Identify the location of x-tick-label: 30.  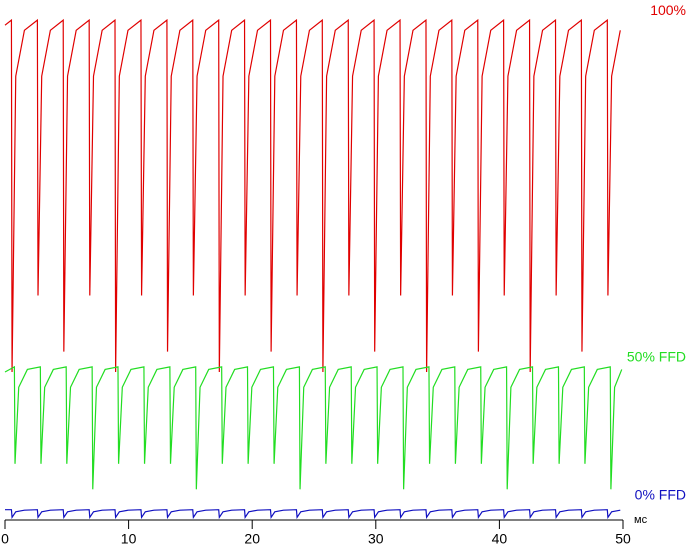
(376, 538).